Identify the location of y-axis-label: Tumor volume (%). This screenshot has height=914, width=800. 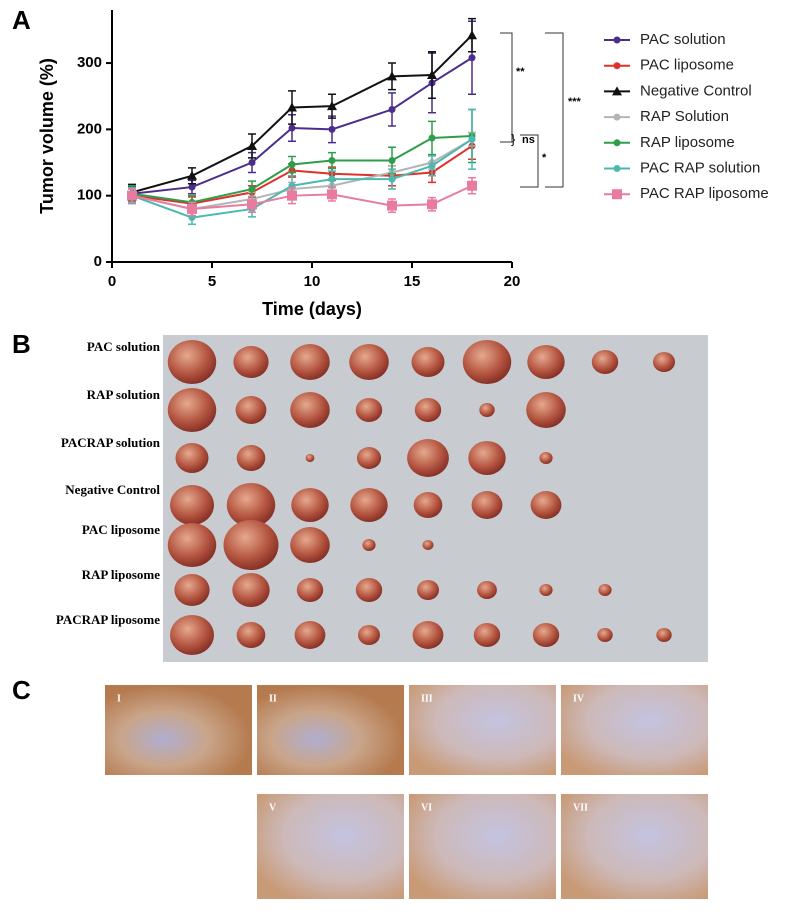
(47, 136).